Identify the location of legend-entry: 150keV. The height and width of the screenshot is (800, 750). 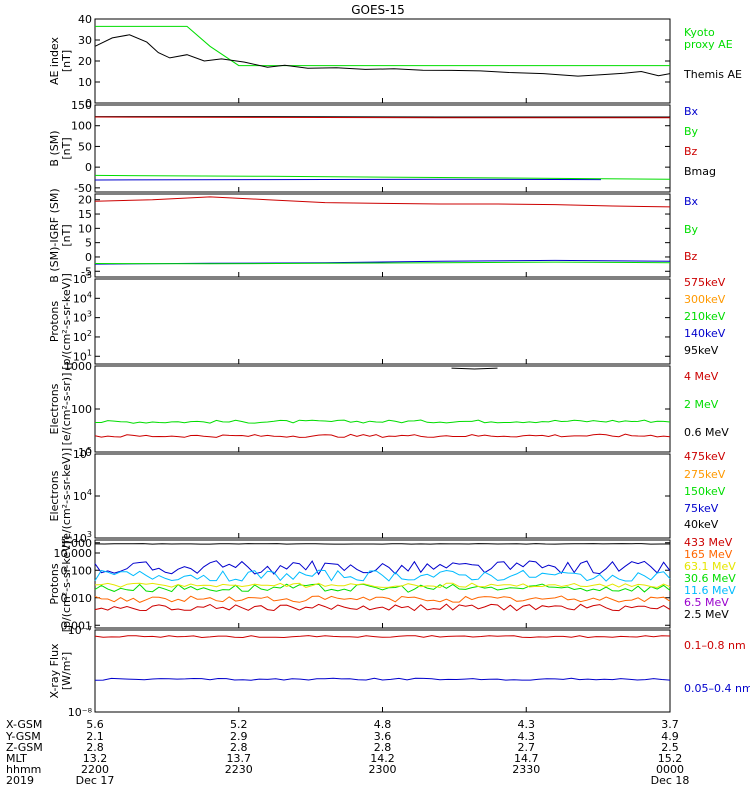
(705, 491).